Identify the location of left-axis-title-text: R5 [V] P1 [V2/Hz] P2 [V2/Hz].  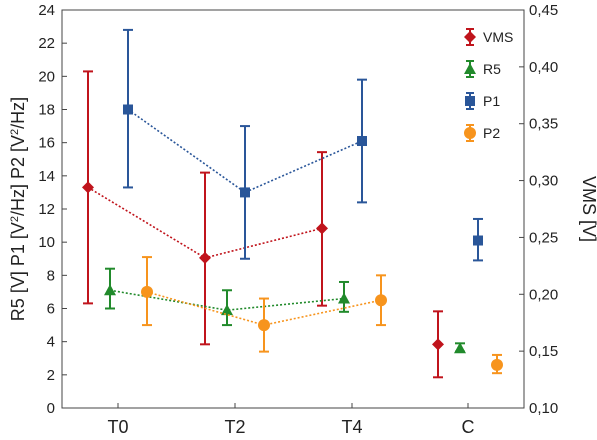
(18, 209).